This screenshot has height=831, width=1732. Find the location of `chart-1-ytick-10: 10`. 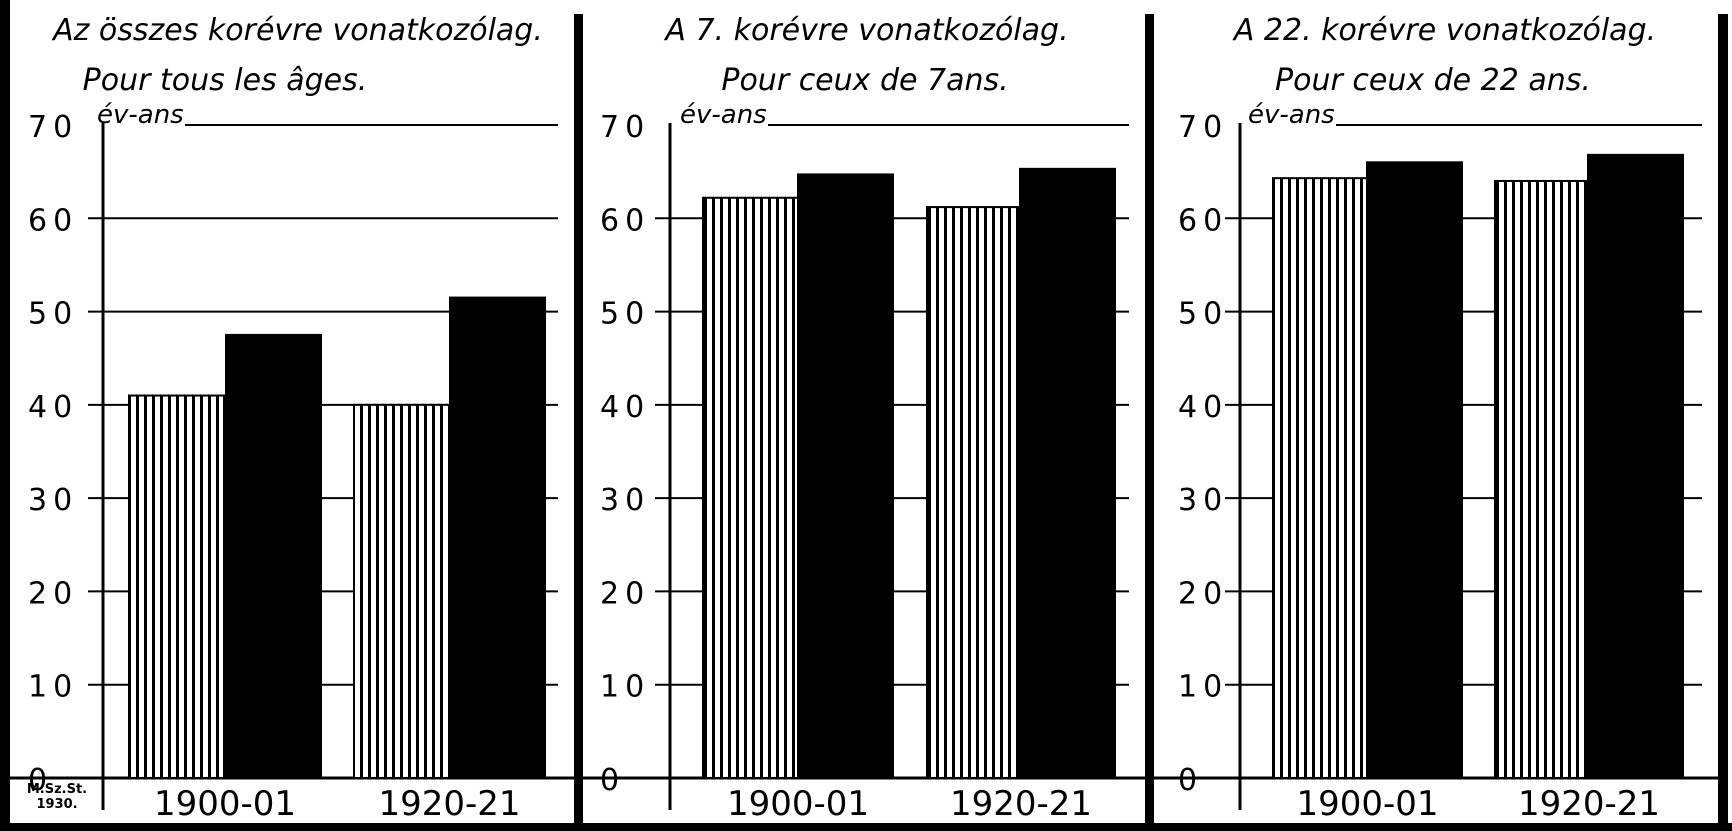

chart-1-ytick-10: 10 is located at coordinates (53, 687).